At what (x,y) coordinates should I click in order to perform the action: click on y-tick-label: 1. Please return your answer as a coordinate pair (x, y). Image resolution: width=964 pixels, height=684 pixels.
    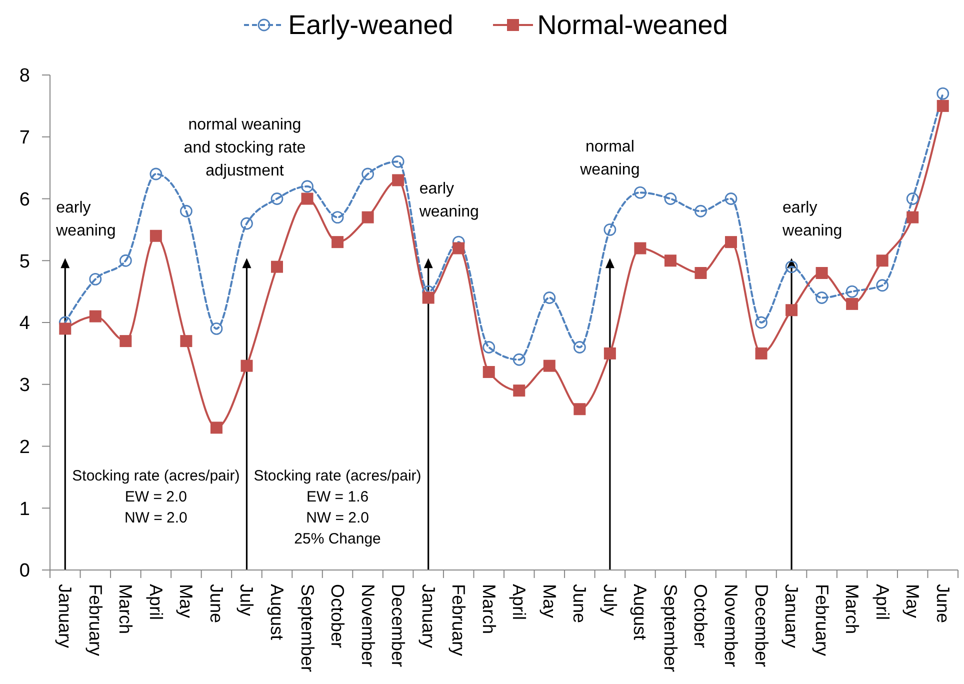
    Looking at the image, I should click on (24, 509).